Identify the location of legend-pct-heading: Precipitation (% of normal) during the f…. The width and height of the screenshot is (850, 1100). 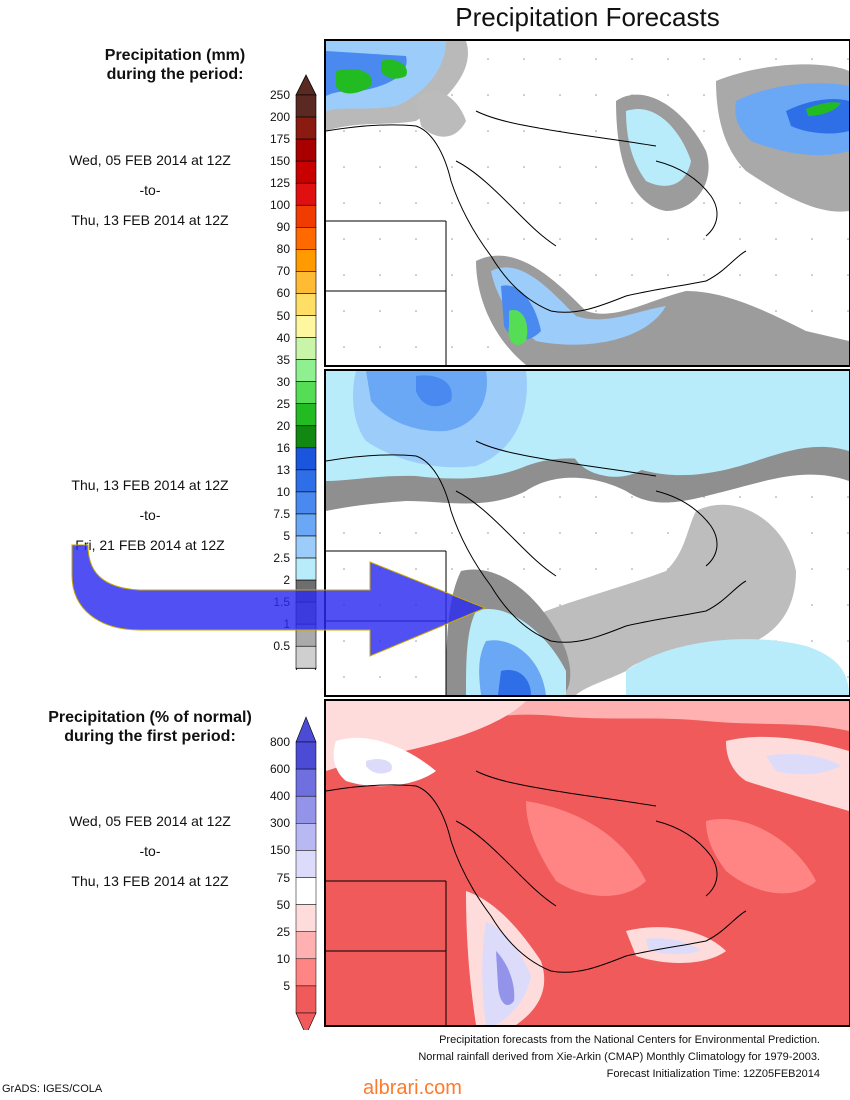
(150, 727).